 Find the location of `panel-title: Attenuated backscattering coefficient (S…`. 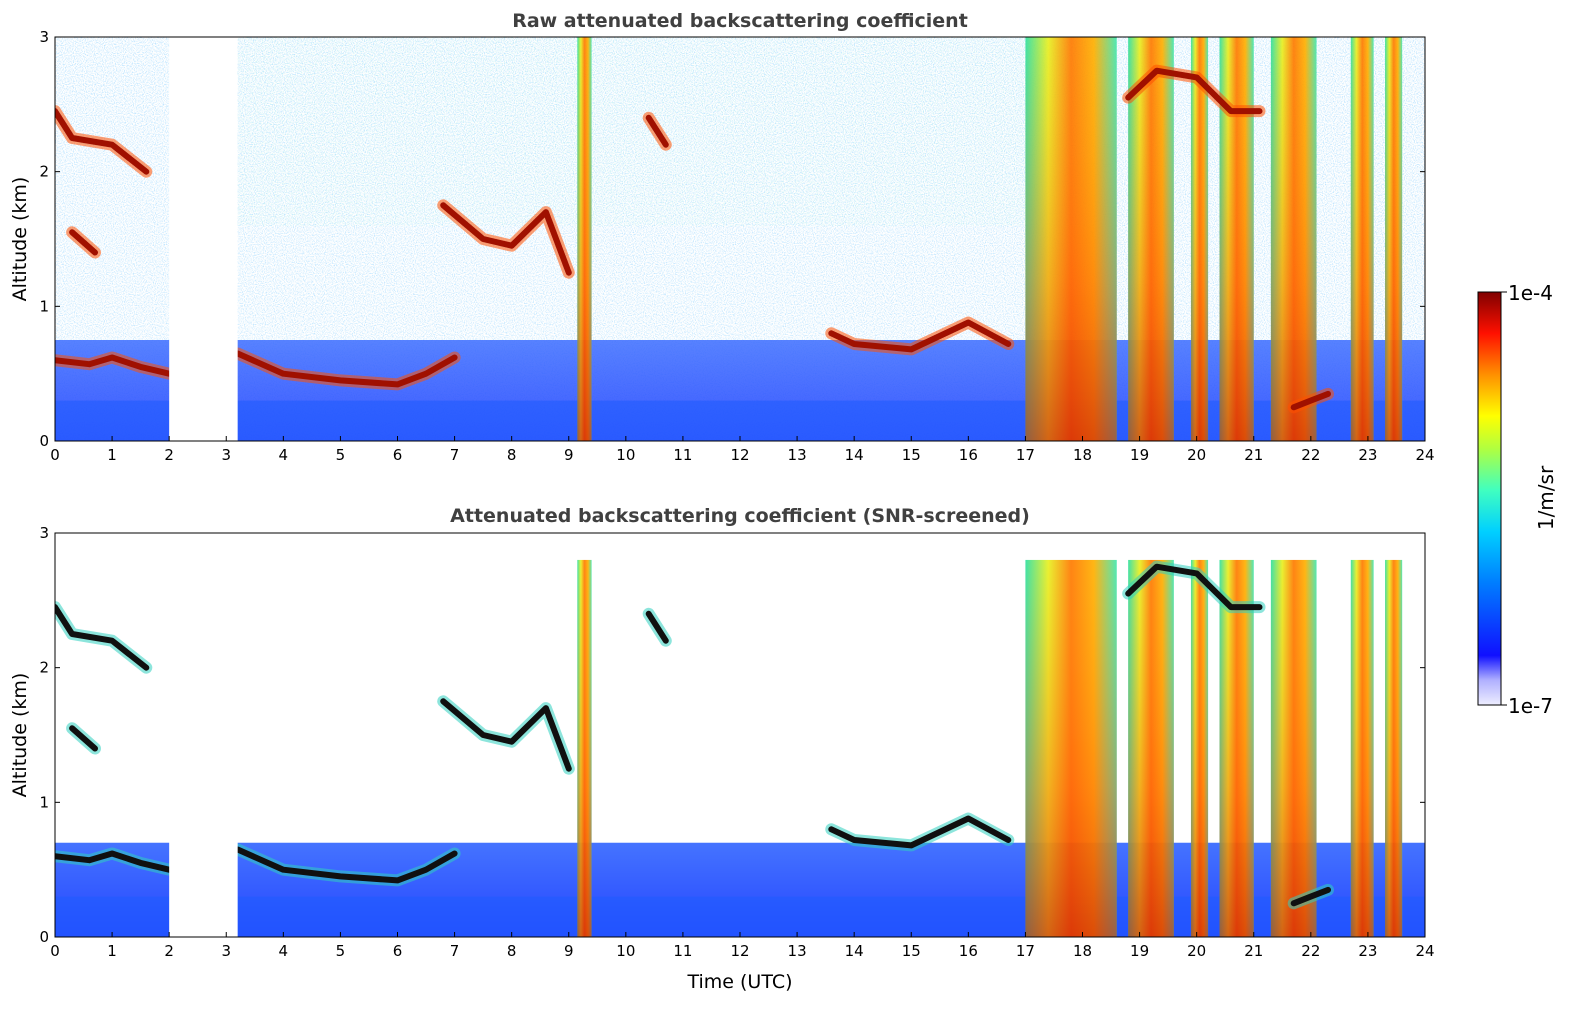

panel-title: Attenuated backscattering coefficient (S… is located at coordinates (740, 516).